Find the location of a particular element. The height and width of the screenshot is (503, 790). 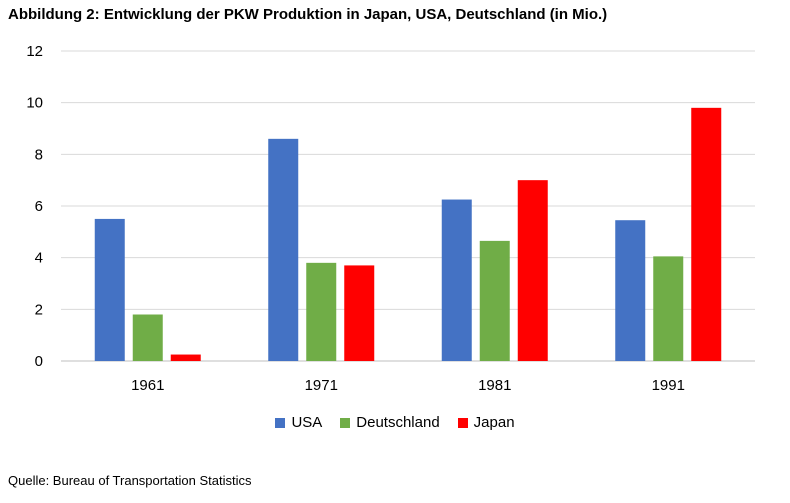

bar-japan-1991 is located at coordinates (706, 234).